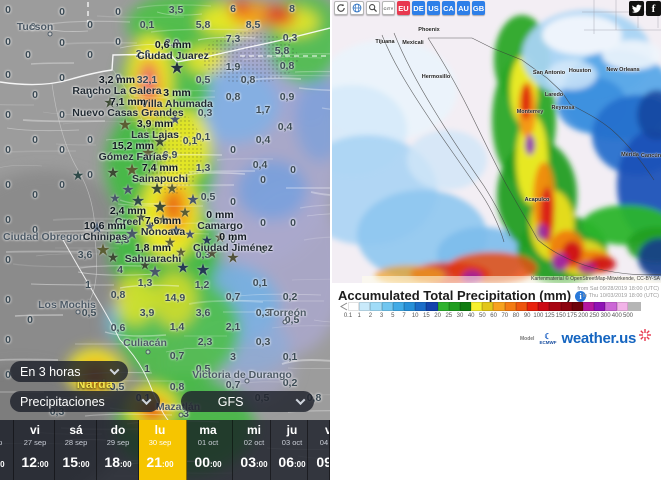 This screenshot has width=661, height=480. Describe the element at coordinates (478, 8) in the screenshot. I see `region-button-gb: GB` at that location.